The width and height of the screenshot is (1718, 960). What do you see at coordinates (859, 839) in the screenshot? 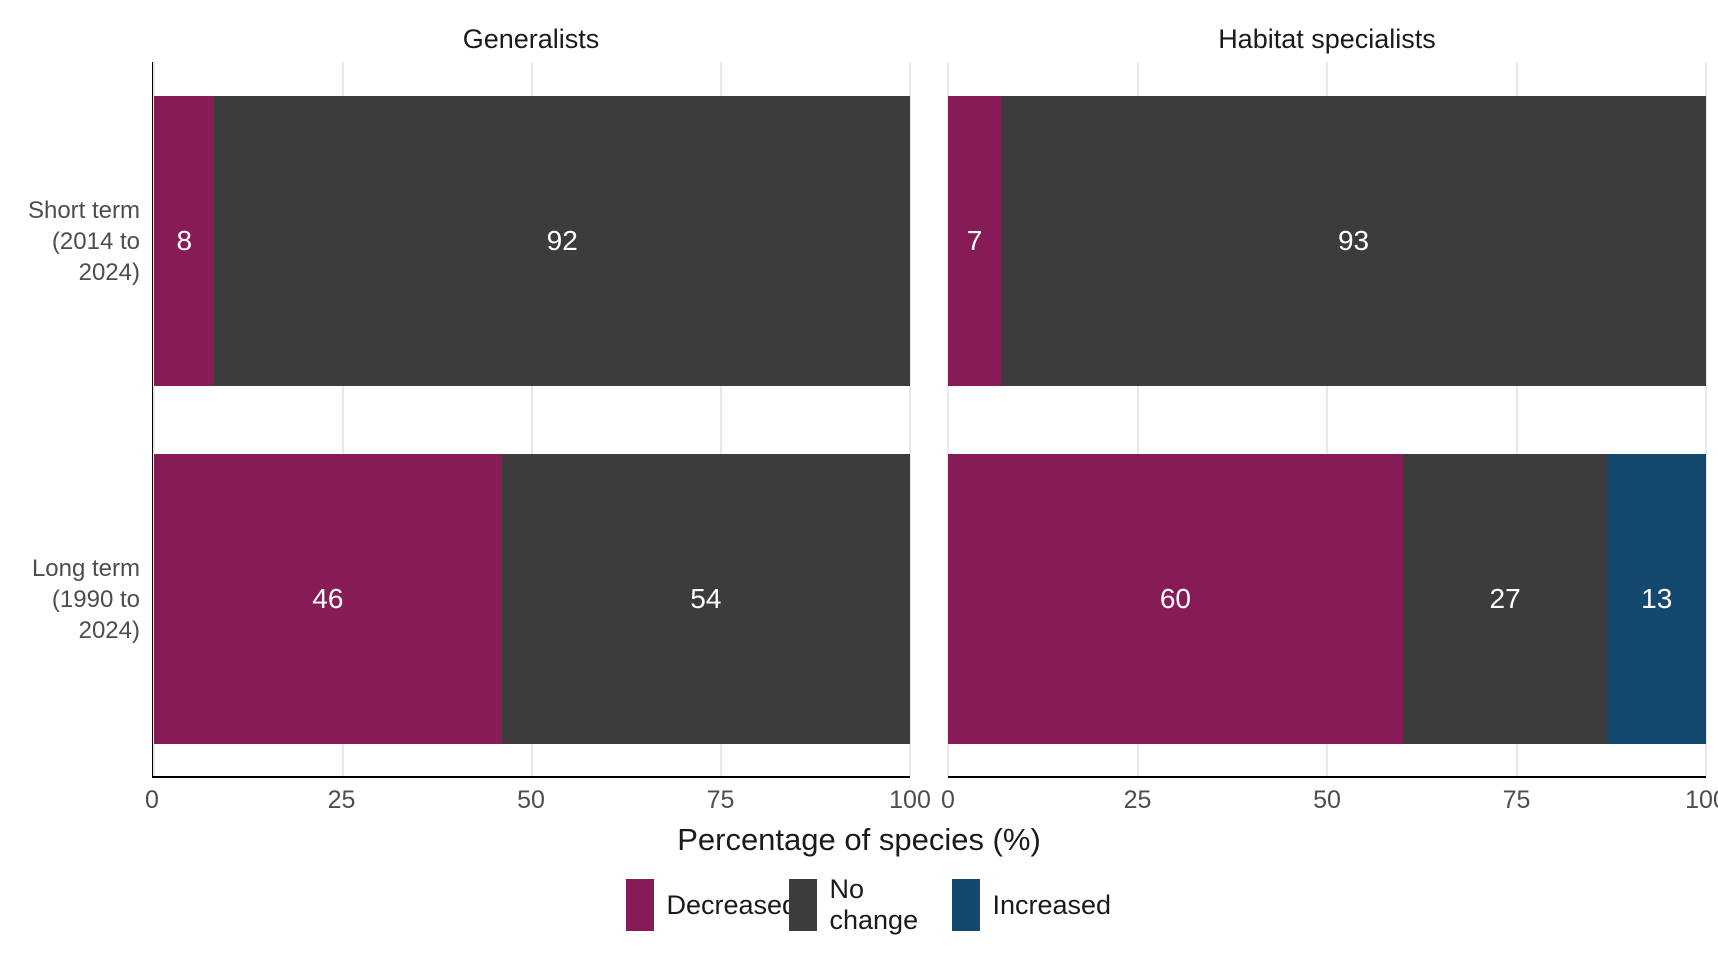
I see `x-axis-title: Percentage of species (%)` at bounding box center [859, 839].